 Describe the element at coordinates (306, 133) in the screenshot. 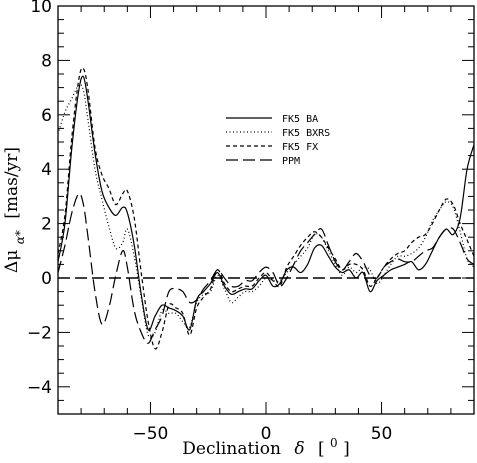

I see `legend-label-fk5-bxrs: FK5 BXRS` at that location.